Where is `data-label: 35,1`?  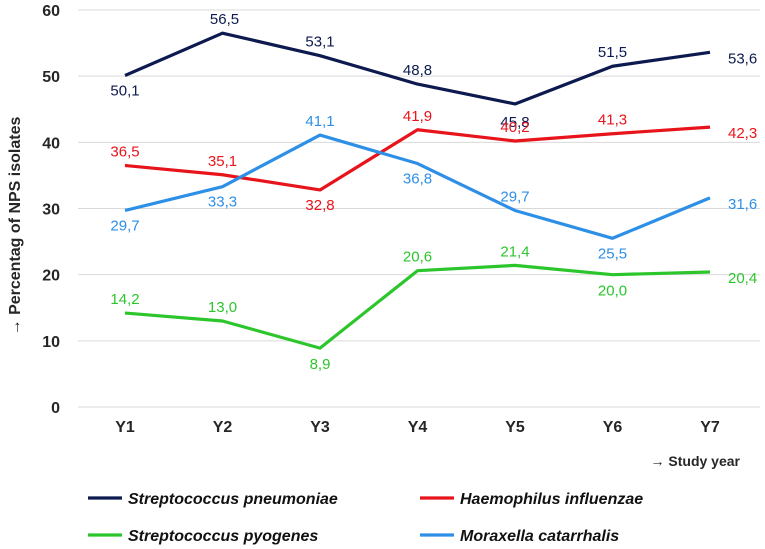
data-label: 35,1 is located at coordinates (222, 161).